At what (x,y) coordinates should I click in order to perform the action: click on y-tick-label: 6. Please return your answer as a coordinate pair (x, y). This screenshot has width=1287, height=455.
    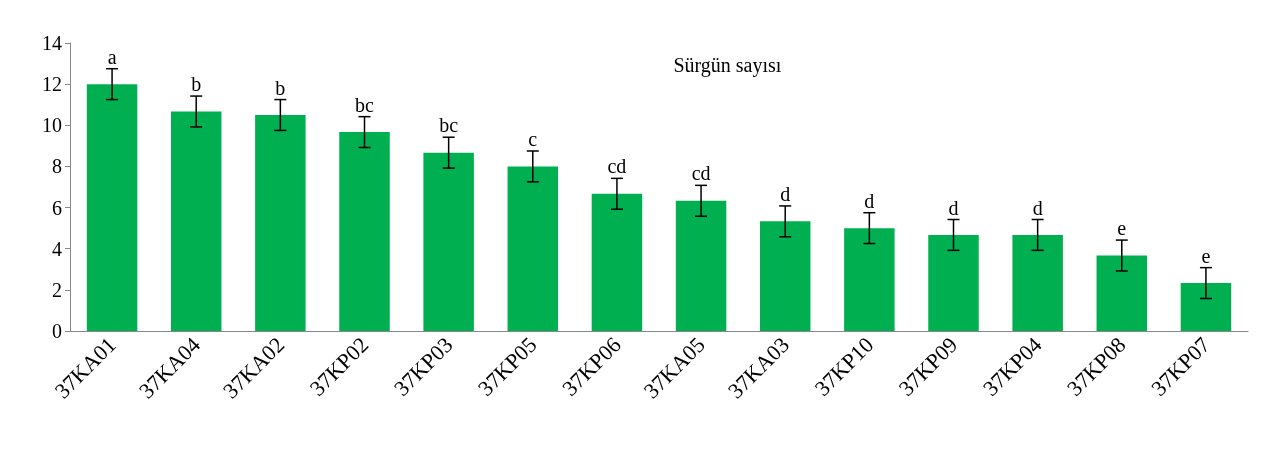
    Looking at the image, I should click on (57, 207).